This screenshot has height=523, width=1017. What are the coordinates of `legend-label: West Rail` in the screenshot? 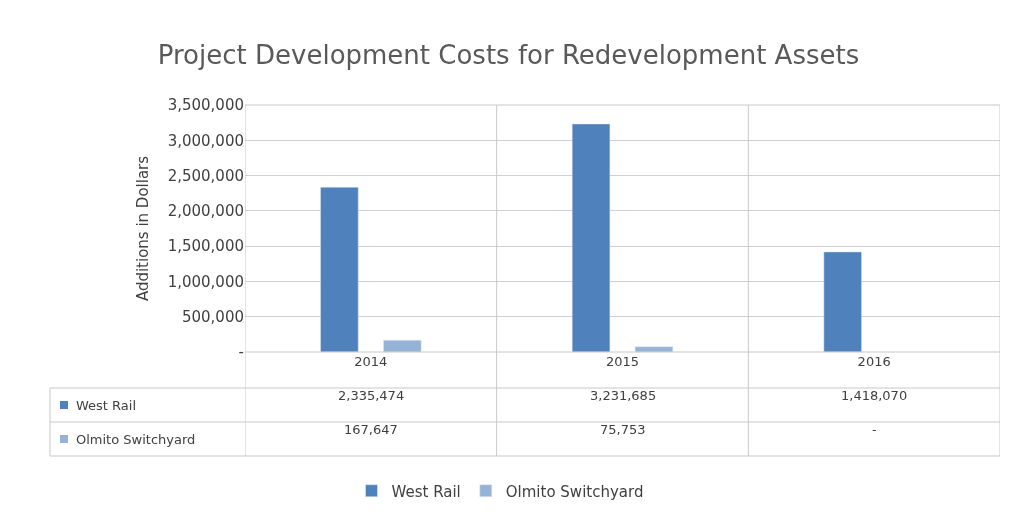 It's located at (426, 491).